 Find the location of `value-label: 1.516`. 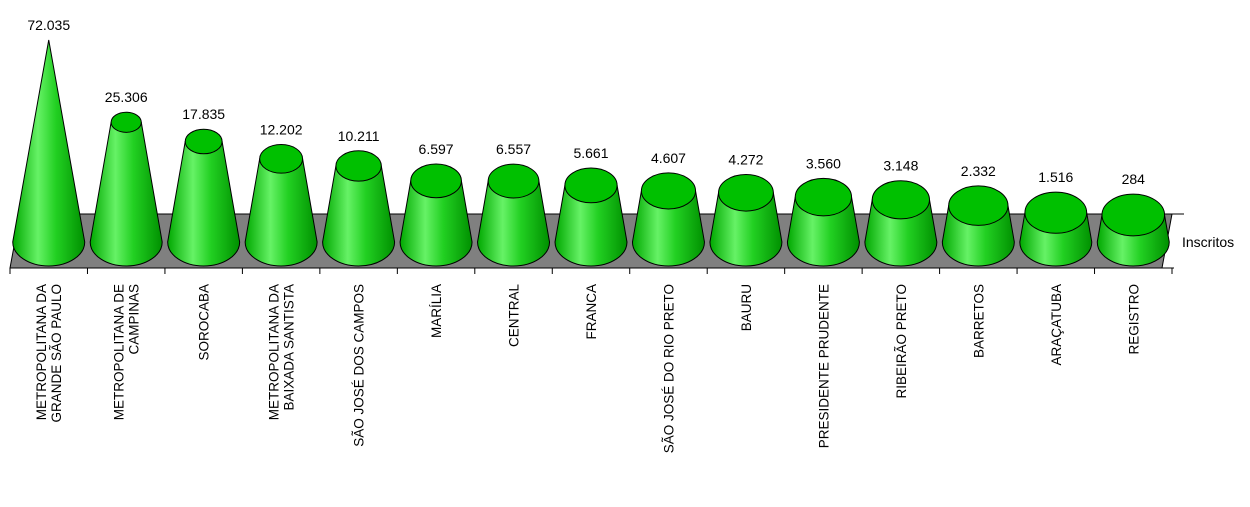

value-label: 1.516 is located at coordinates (1055, 177).